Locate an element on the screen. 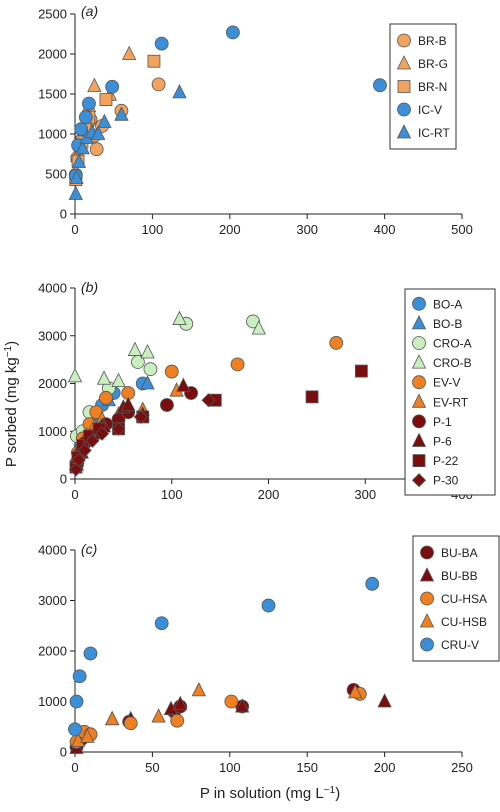  legend-label: P-30 is located at coordinates (446, 481).